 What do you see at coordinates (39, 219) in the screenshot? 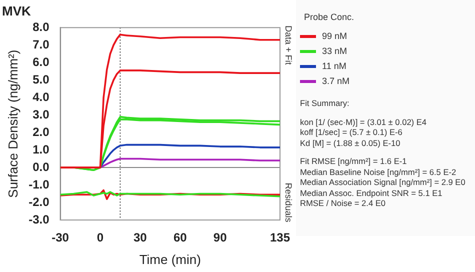
I see `y-tick-label: -3.0` at bounding box center [39, 219].